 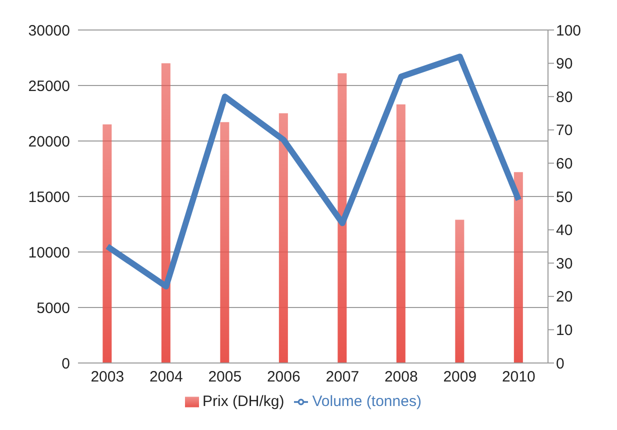 I want to click on y2-tick-label: 0, so click(x=560, y=363).